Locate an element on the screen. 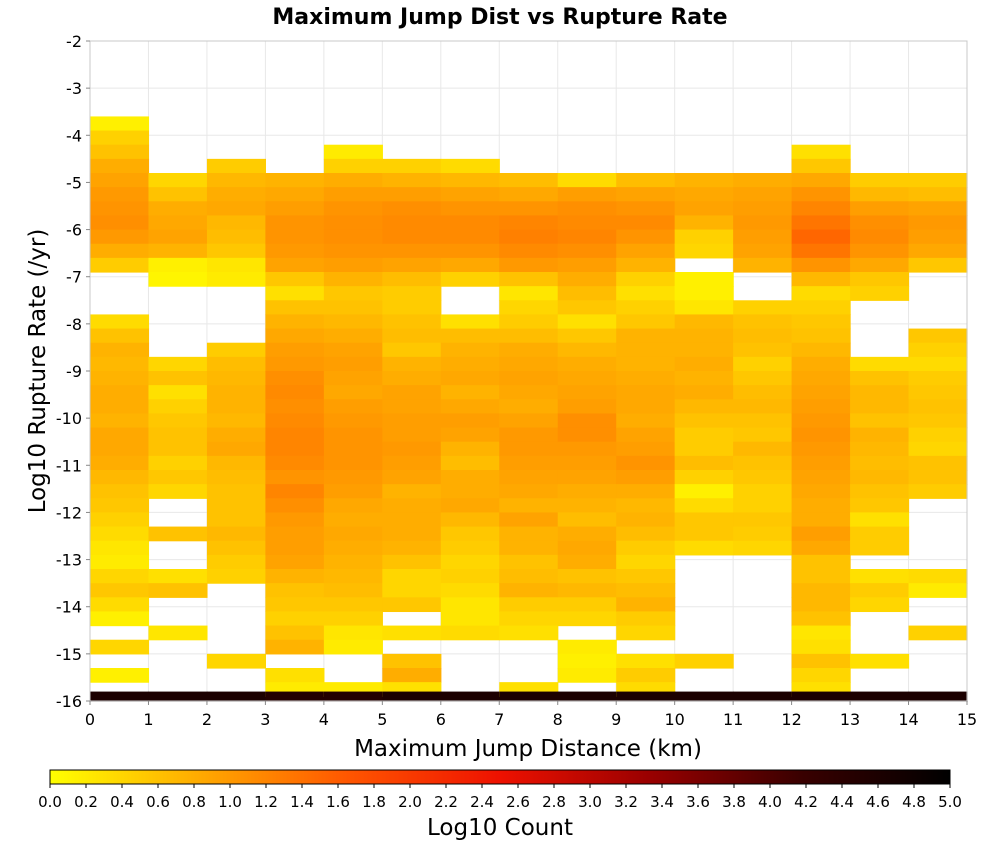  x-tick-label: 10 is located at coordinates (674, 719).